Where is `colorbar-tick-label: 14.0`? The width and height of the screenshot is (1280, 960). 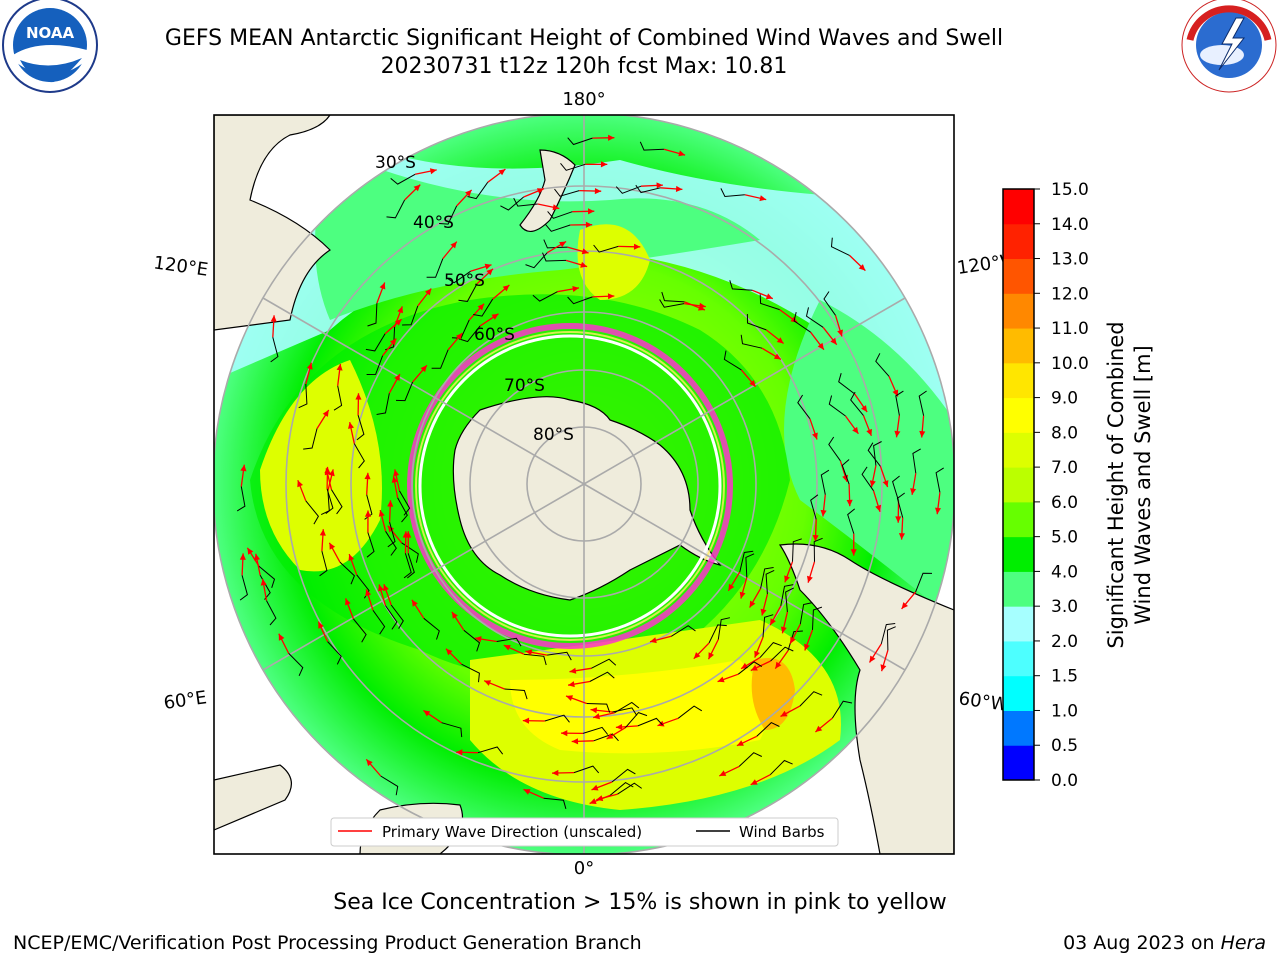
colorbar-tick-label: 14.0 is located at coordinates (1070, 225).